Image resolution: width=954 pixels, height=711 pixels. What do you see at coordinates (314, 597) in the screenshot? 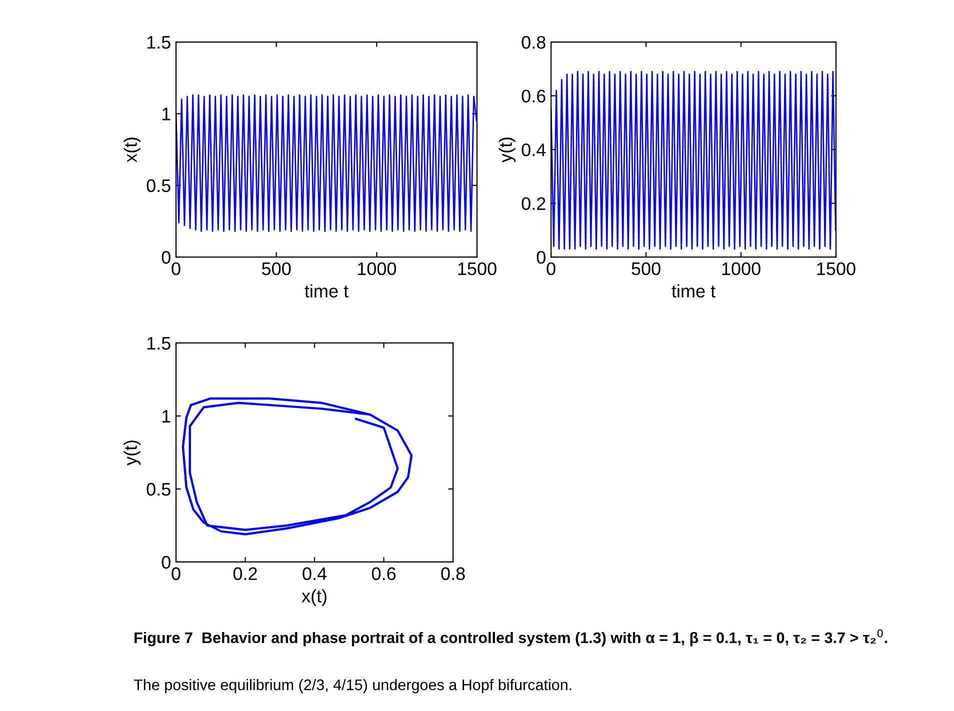
I see `x-axis-title: x(t)` at bounding box center [314, 597].